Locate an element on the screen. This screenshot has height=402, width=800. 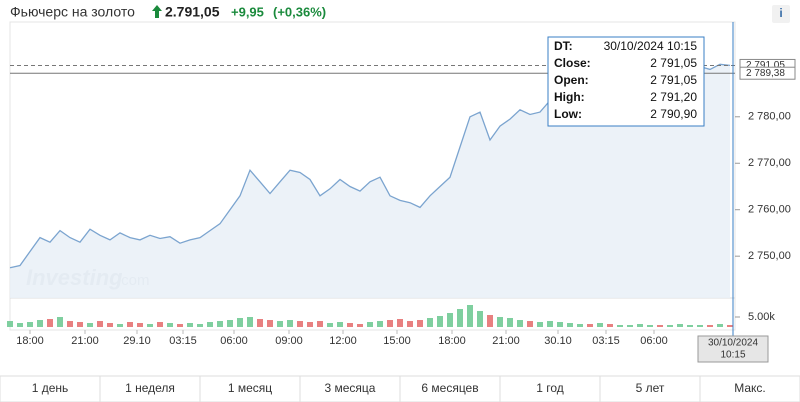
volume-tick-label: 5.00k is located at coordinates (761, 317).